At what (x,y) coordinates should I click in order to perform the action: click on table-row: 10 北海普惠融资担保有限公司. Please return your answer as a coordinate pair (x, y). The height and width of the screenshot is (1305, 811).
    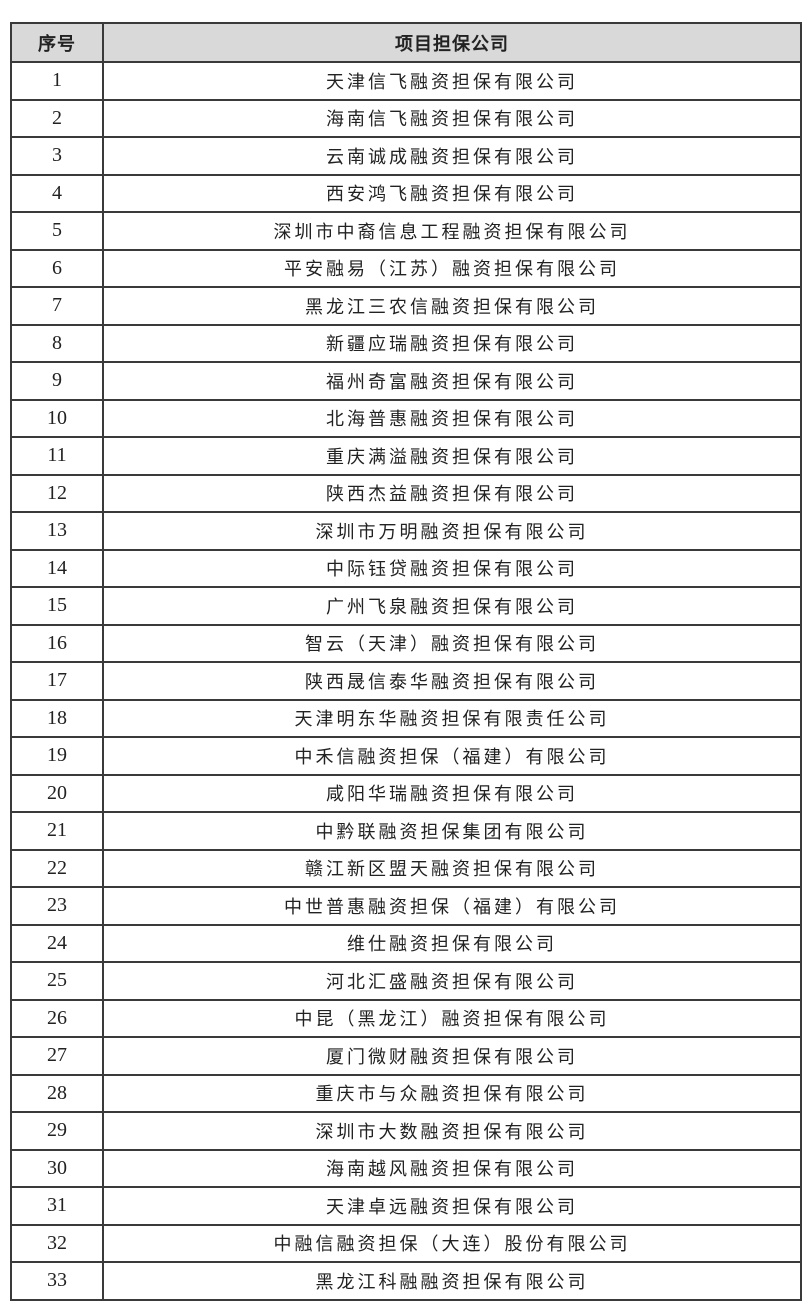
    Looking at the image, I should click on (406, 418).